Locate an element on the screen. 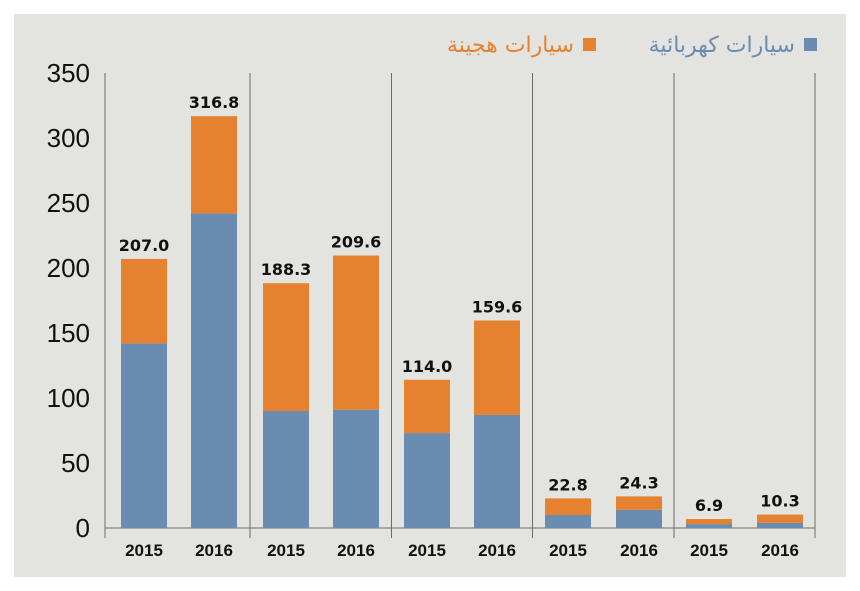  bar-total-label: 114.0 is located at coordinates (427, 366).